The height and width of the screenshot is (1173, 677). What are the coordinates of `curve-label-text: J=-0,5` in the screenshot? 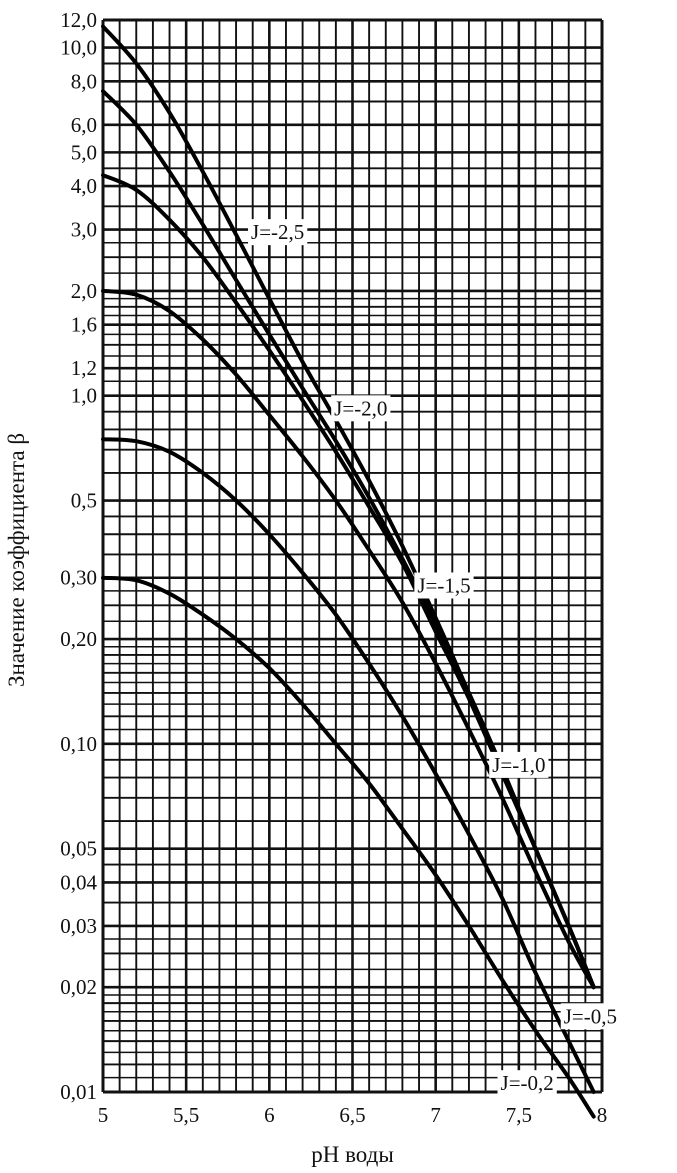 It's located at (590, 1016).